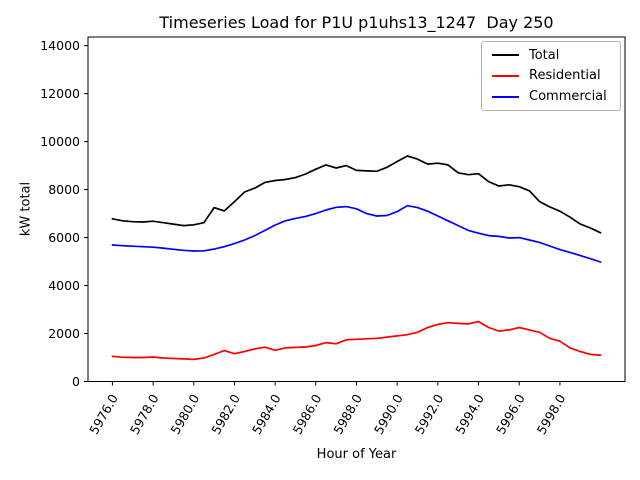 The image size is (640, 480). Describe the element at coordinates (64, 189) in the screenshot. I see `y-tick-label: 8000` at that location.